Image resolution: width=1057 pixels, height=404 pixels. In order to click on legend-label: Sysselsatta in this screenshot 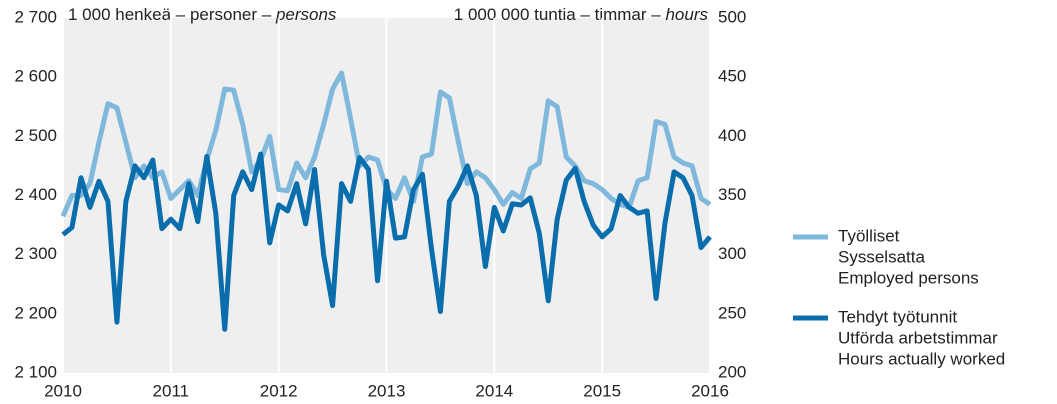, I will do `click(881, 256)`.